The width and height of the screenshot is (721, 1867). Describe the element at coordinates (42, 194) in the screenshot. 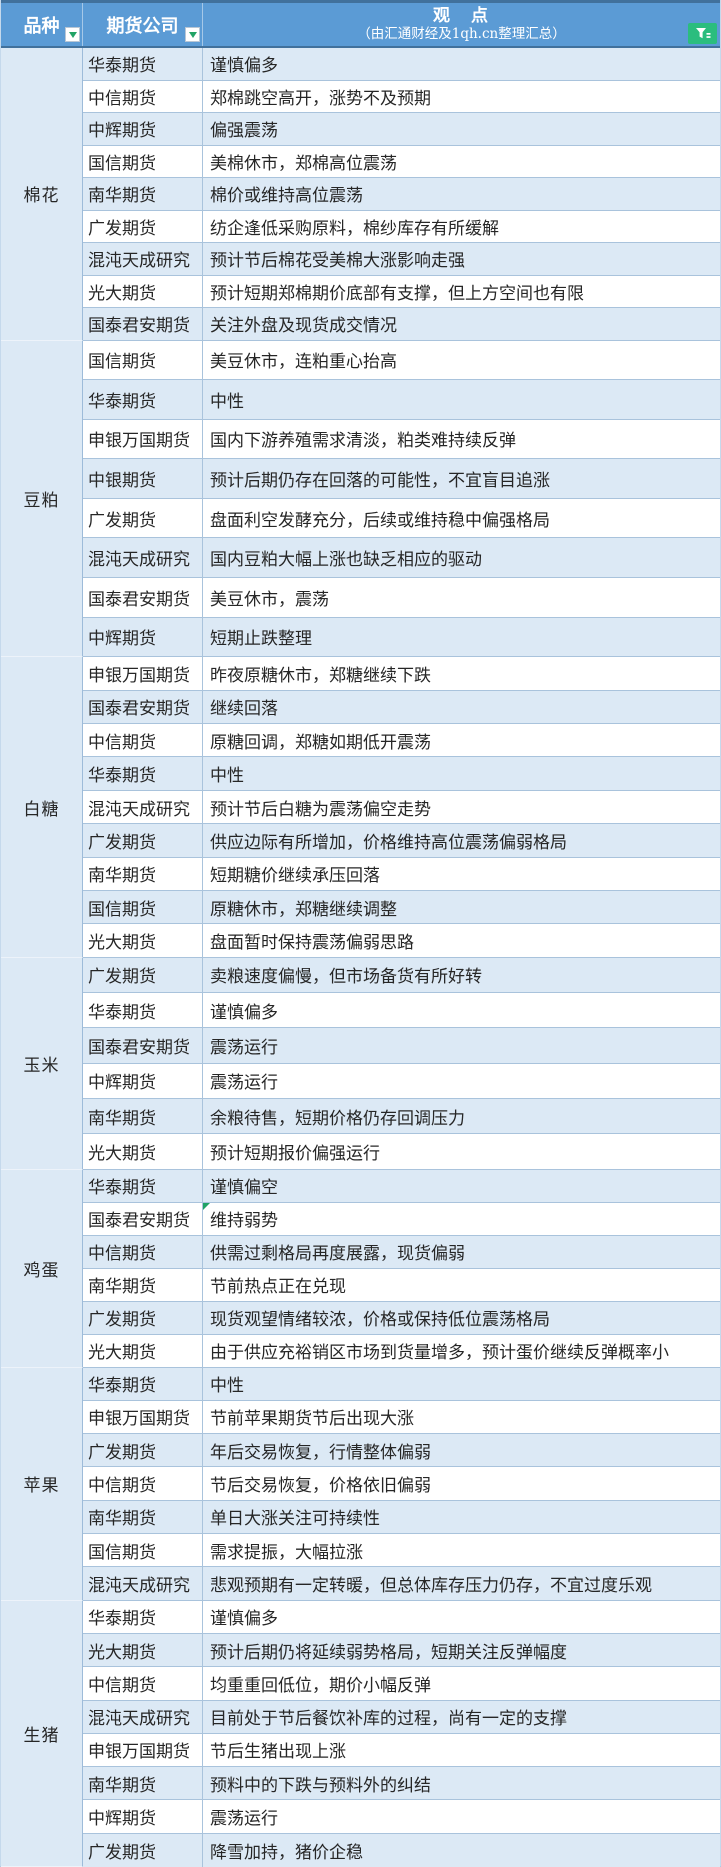

I see `variety-cell: 棉花` at that location.